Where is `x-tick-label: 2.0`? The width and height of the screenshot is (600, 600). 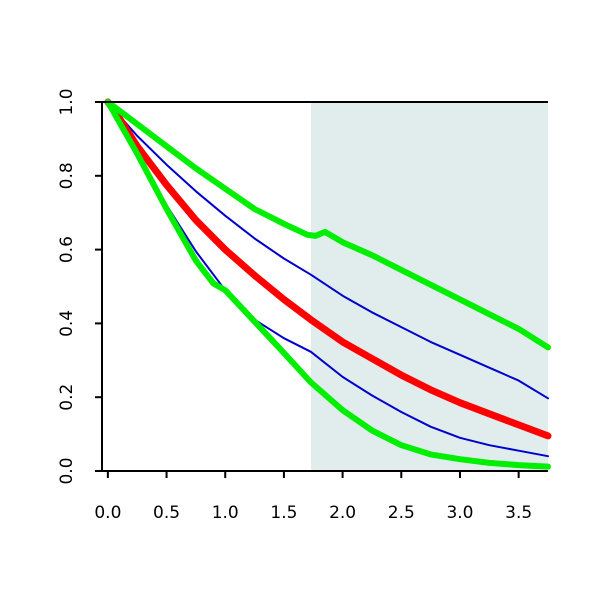 x-tick-label: 2.0 is located at coordinates (342, 513).